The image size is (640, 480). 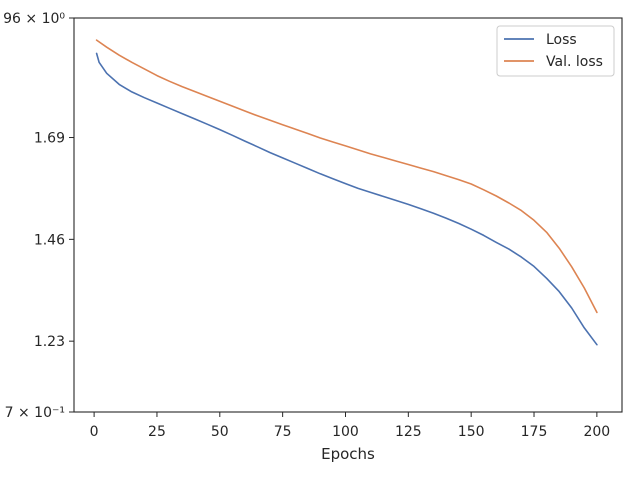 What do you see at coordinates (345, 432) in the screenshot?
I see `x-tick-label: 100` at bounding box center [345, 432].